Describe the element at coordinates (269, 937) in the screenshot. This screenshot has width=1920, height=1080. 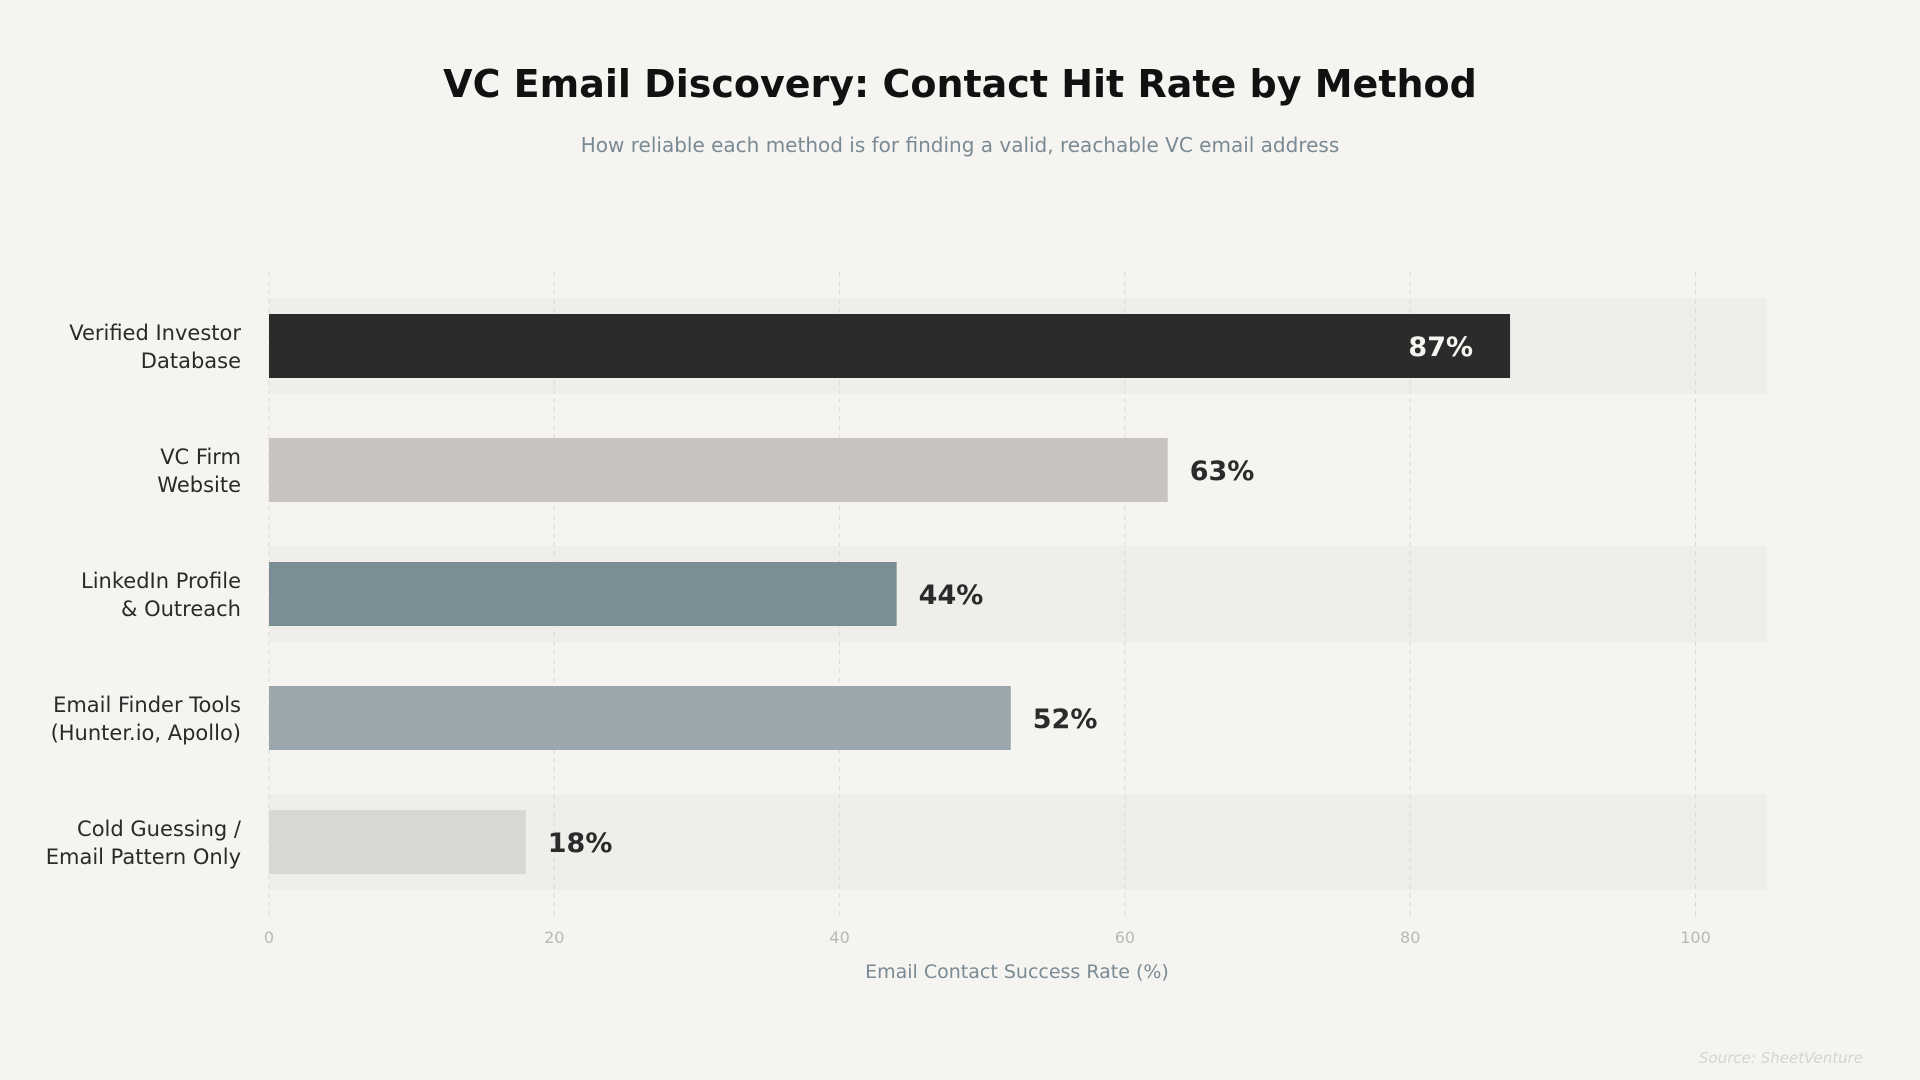
I see `x-tick-label: 0` at that location.